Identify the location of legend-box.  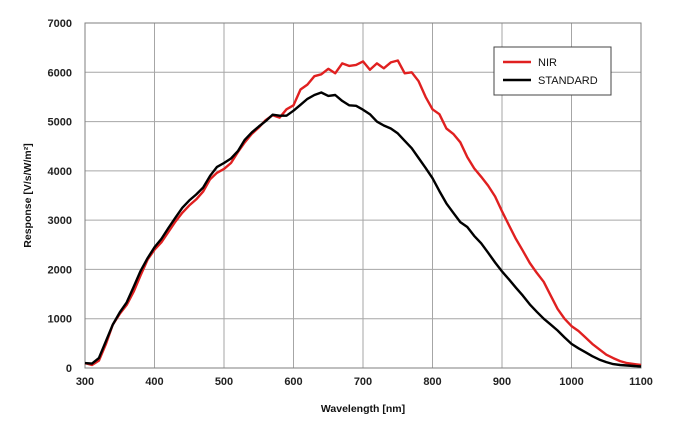
(552, 71).